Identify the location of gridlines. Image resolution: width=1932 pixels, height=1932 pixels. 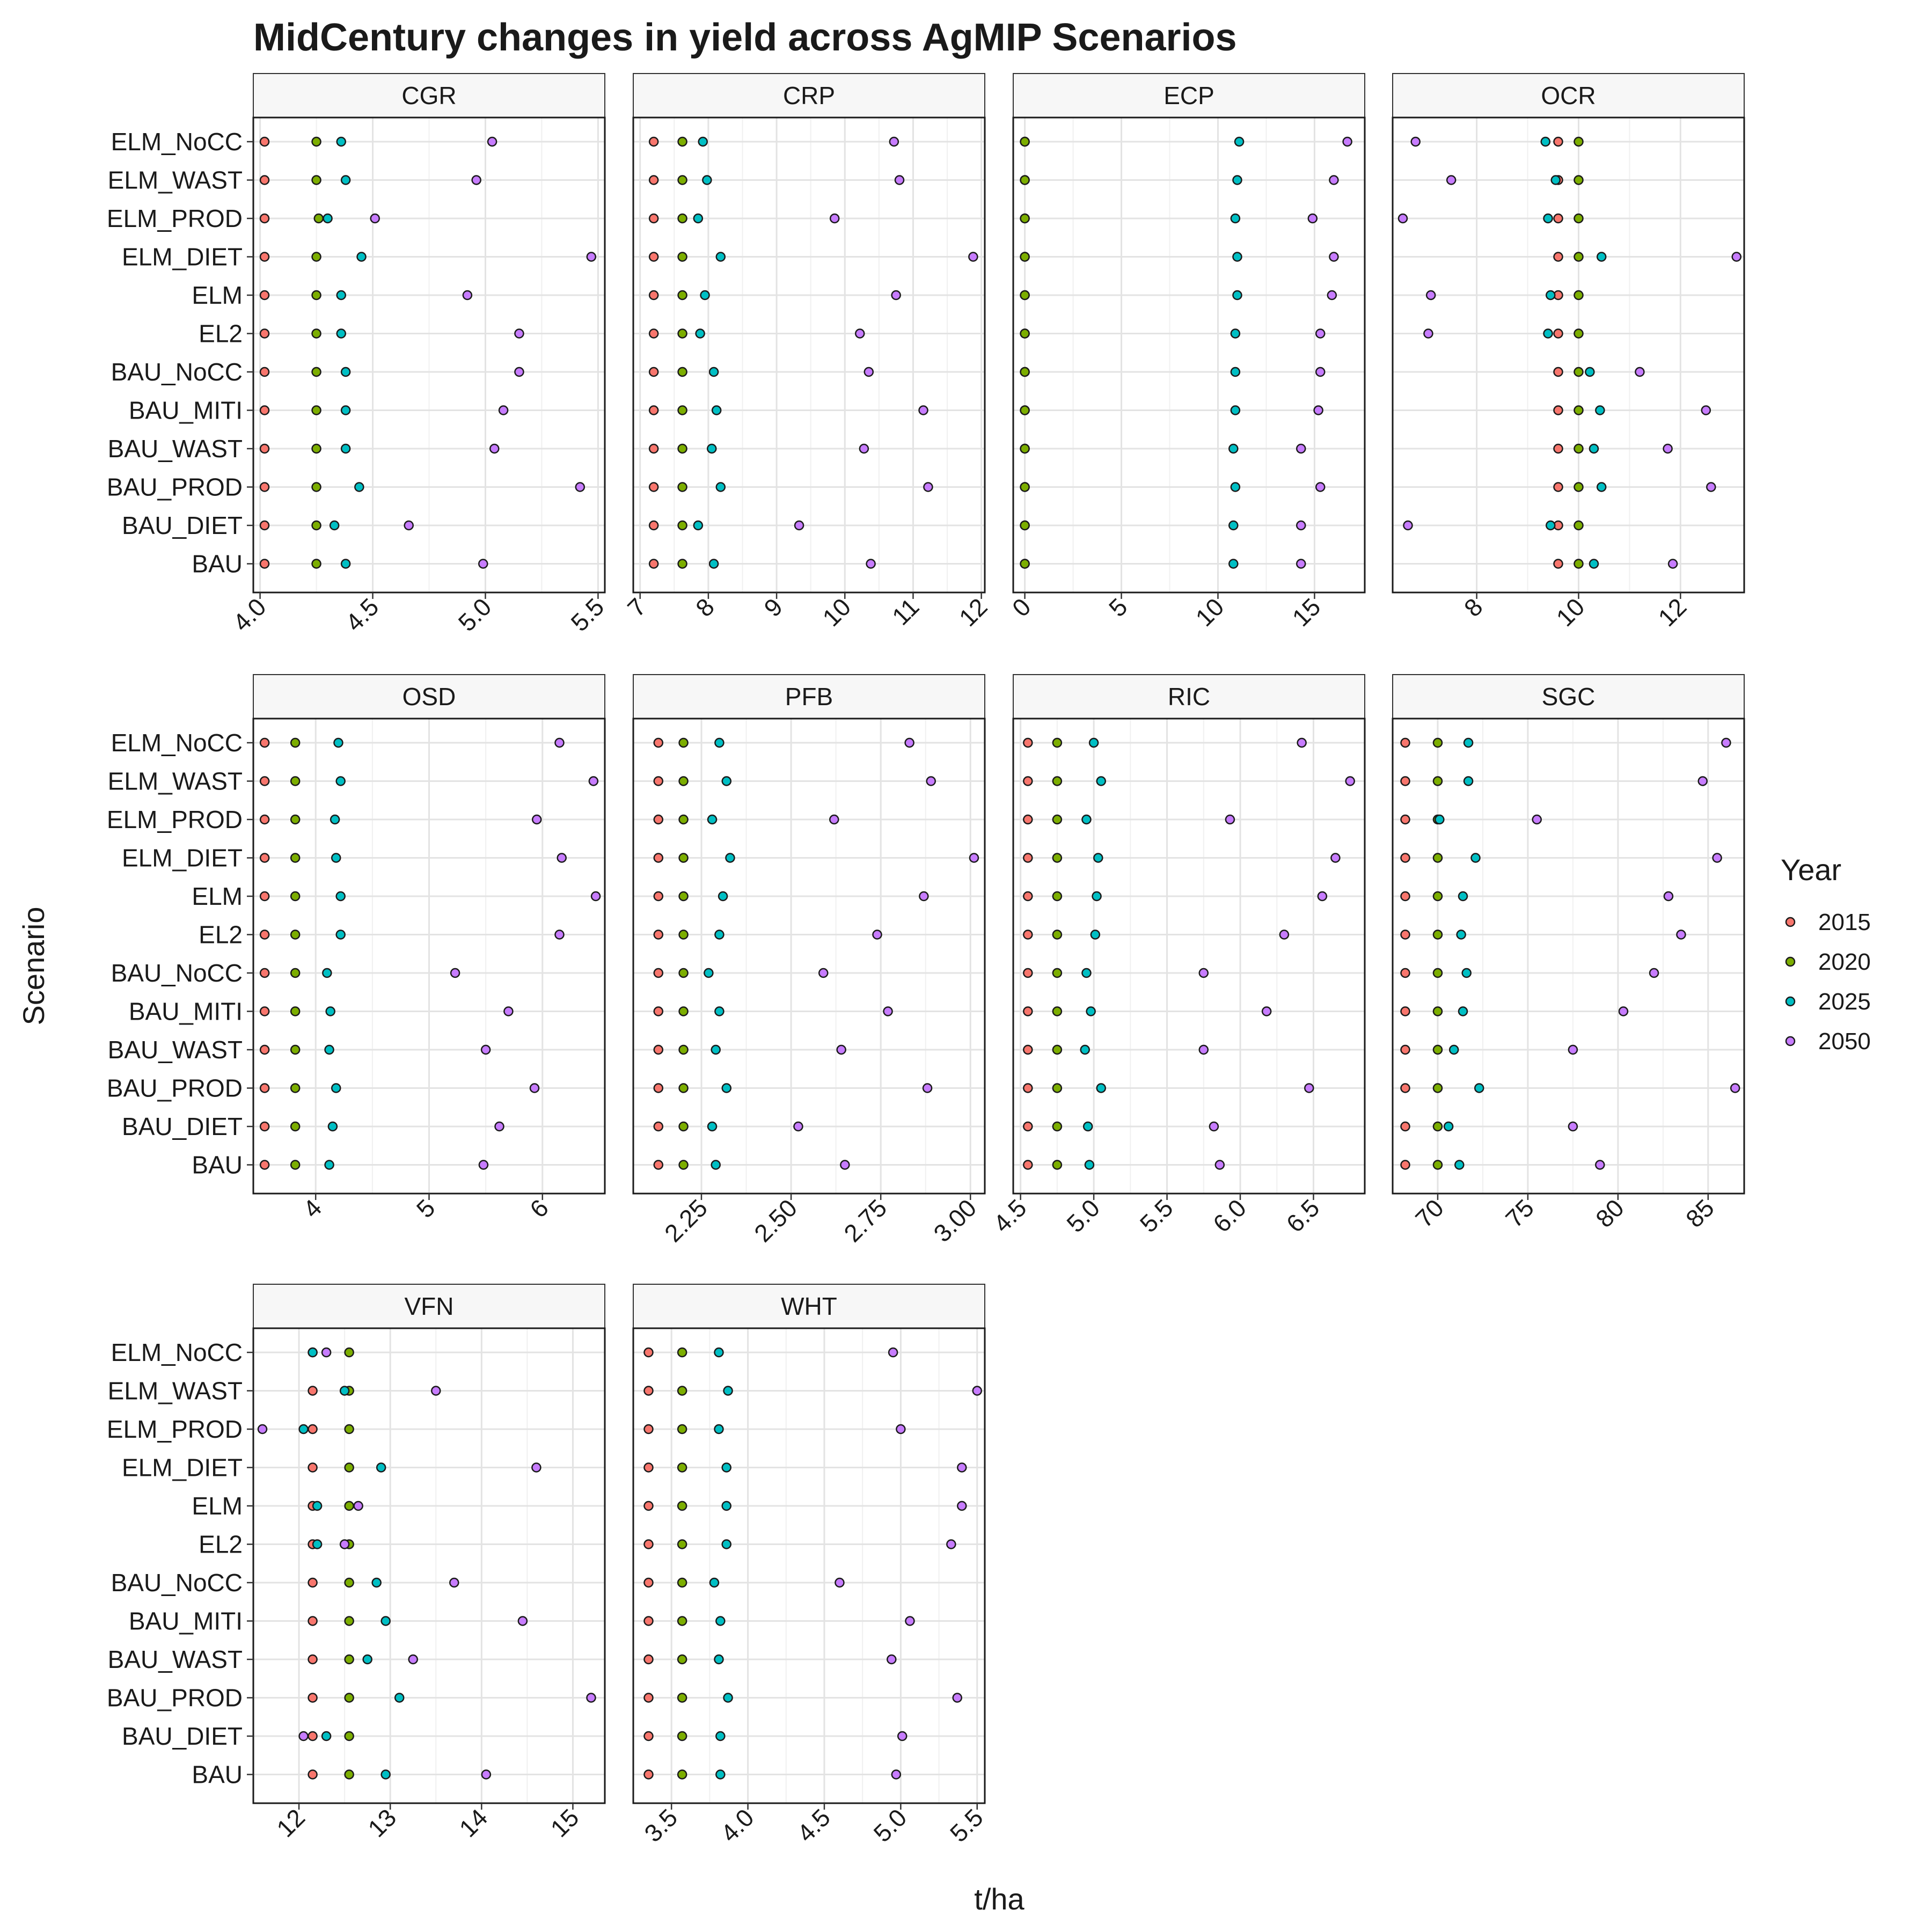
(429, 1565).